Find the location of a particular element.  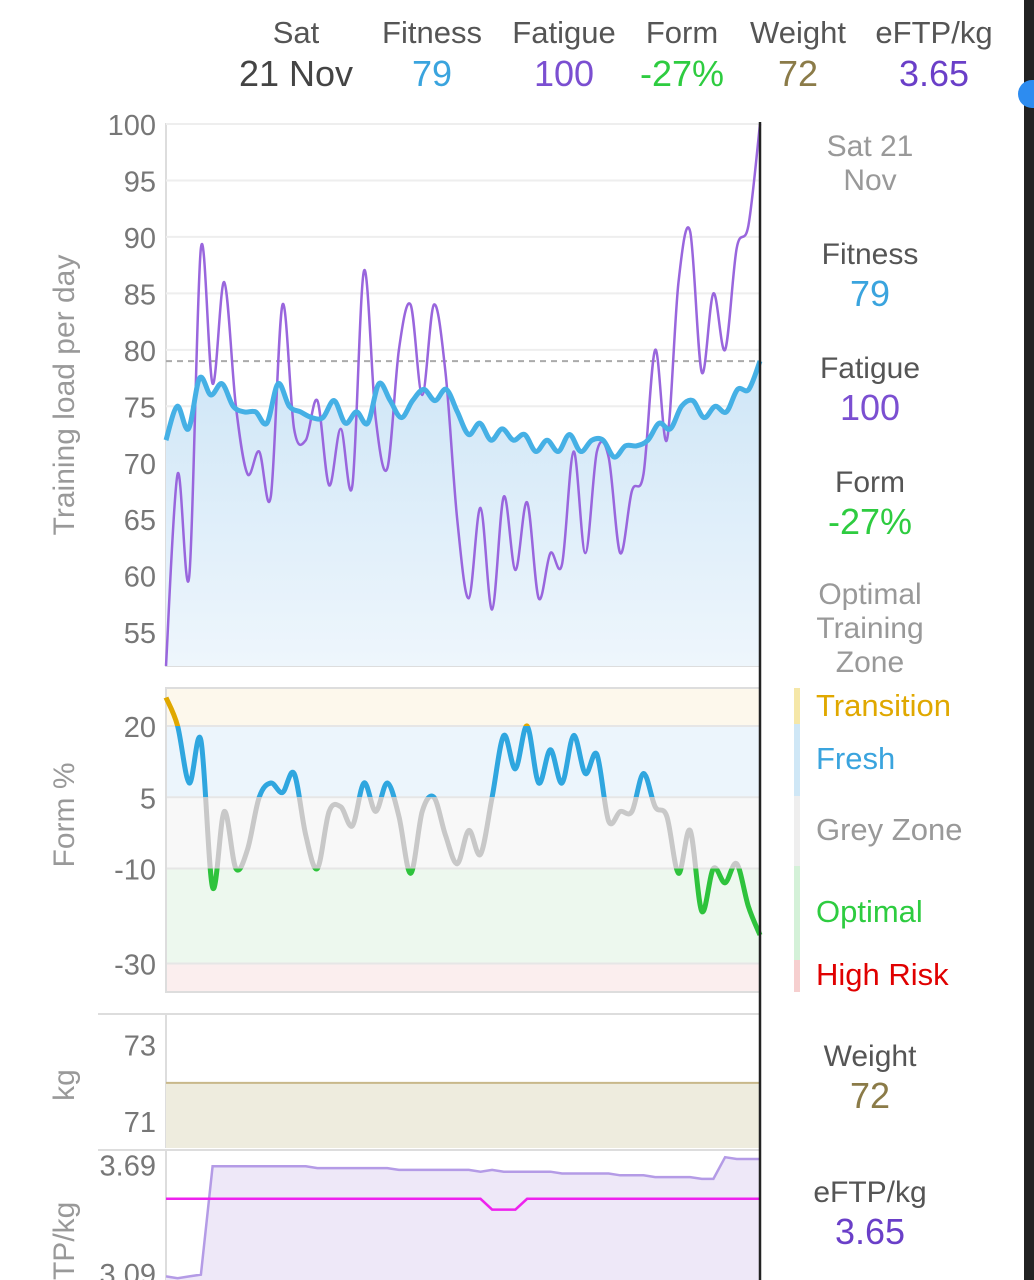

load-tick-label: 100 is located at coordinates (132, 126).